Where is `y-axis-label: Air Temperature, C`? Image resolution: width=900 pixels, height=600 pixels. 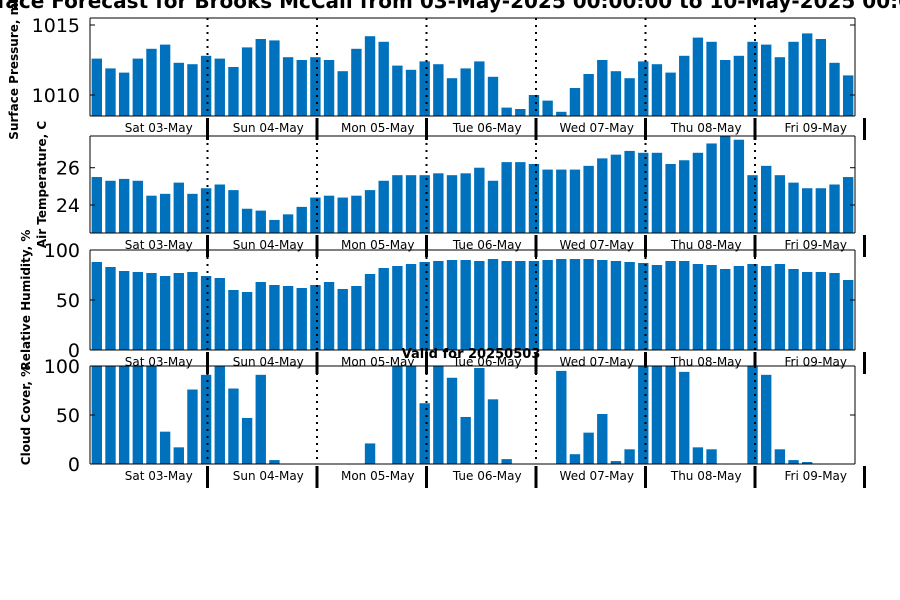
y-axis-label: Air Temperature, C is located at coordinates (42, 185).